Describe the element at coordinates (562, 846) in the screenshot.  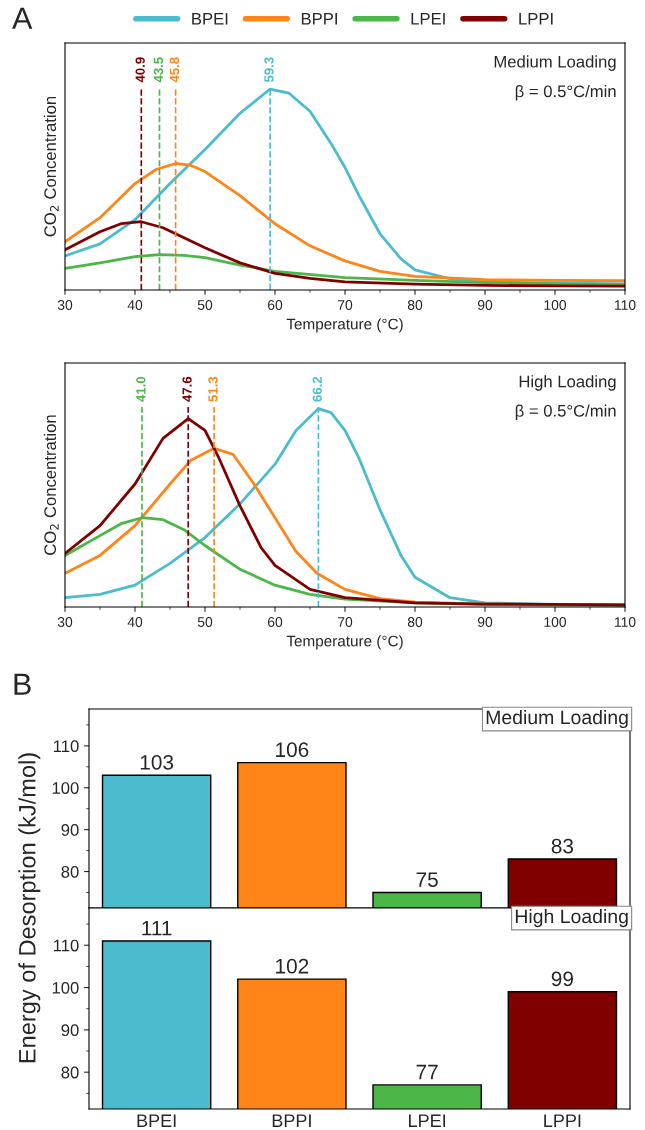
I see `data-label: 83` at that location.